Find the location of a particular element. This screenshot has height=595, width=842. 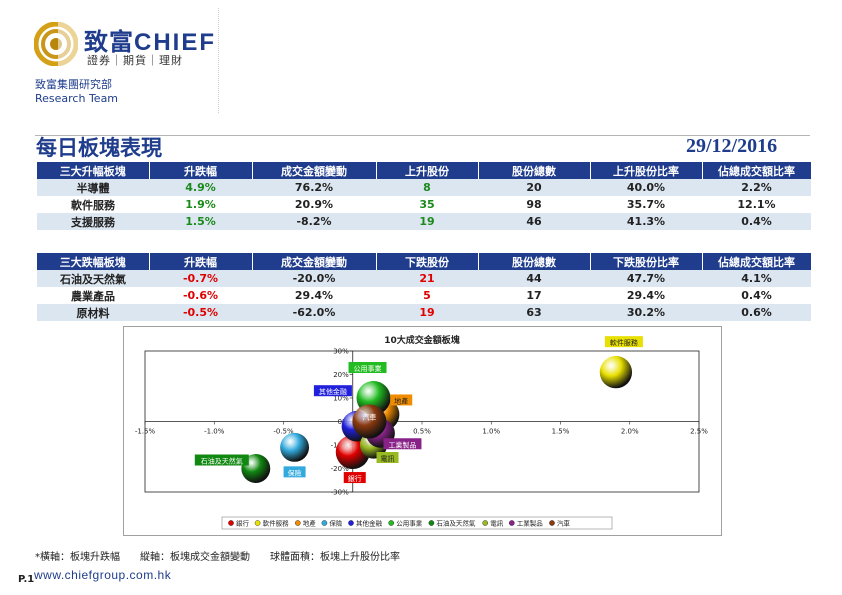

change-cell: -0.6% is located at coordinates (200, 295).